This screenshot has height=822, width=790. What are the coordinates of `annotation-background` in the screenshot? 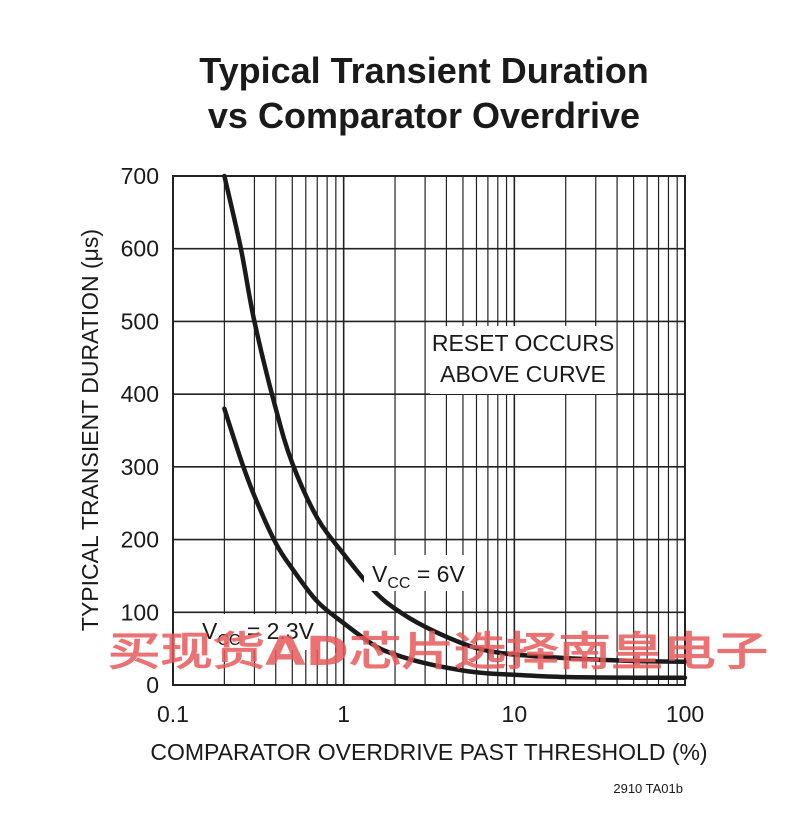 It's located at (523, 360).